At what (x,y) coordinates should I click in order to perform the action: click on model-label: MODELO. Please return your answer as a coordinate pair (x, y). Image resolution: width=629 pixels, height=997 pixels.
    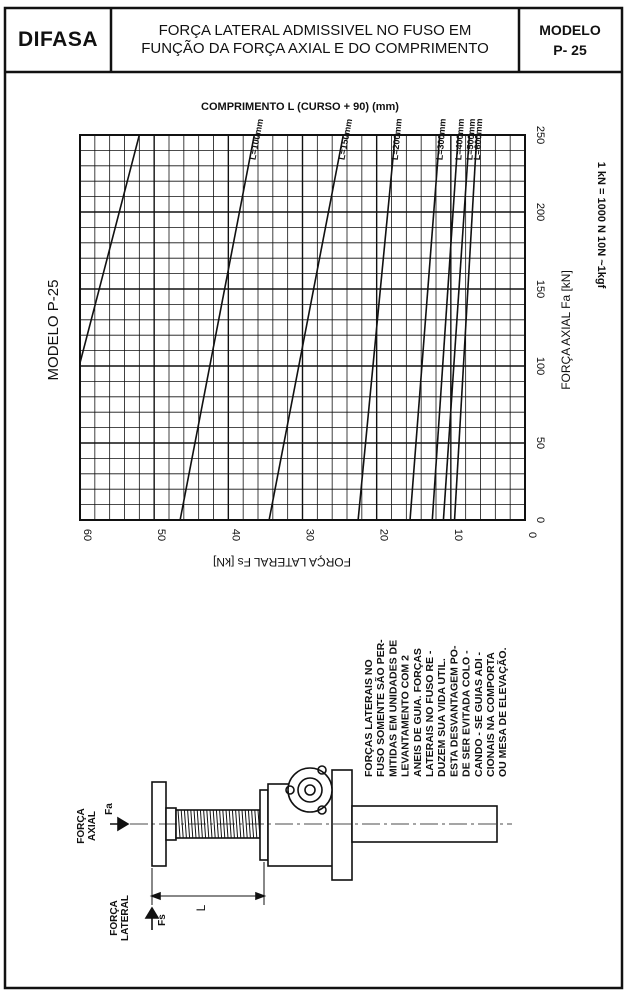
    Looking at the image, I should click on (570, 30).